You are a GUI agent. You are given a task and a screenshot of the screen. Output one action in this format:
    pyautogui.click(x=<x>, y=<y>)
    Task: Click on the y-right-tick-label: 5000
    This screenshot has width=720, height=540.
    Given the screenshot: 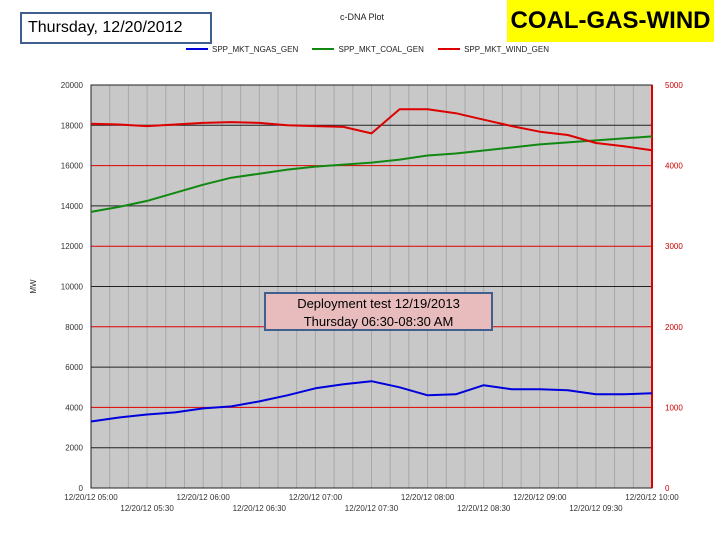 What is the action you would take?
    pyautogui.click(x=674, y=85)
    